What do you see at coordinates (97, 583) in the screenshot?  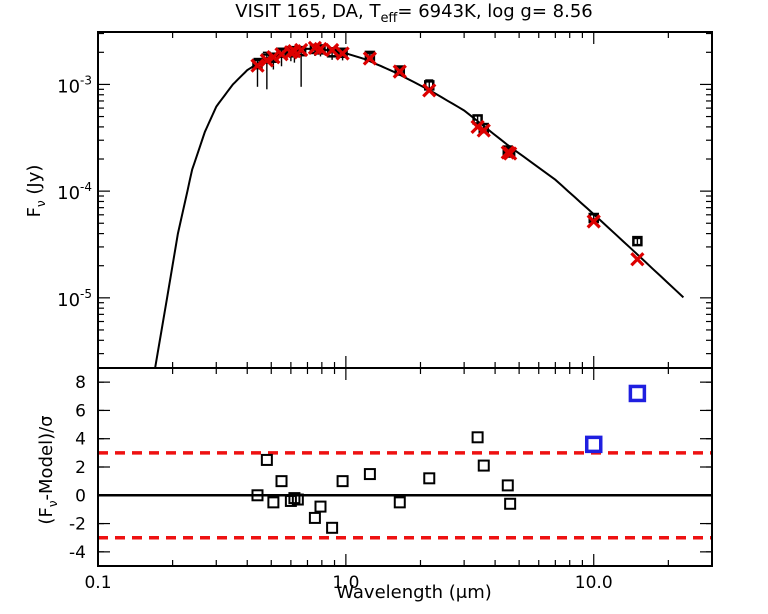 I see `x-tick-label: 0.1` at bounding box center [97, 583].